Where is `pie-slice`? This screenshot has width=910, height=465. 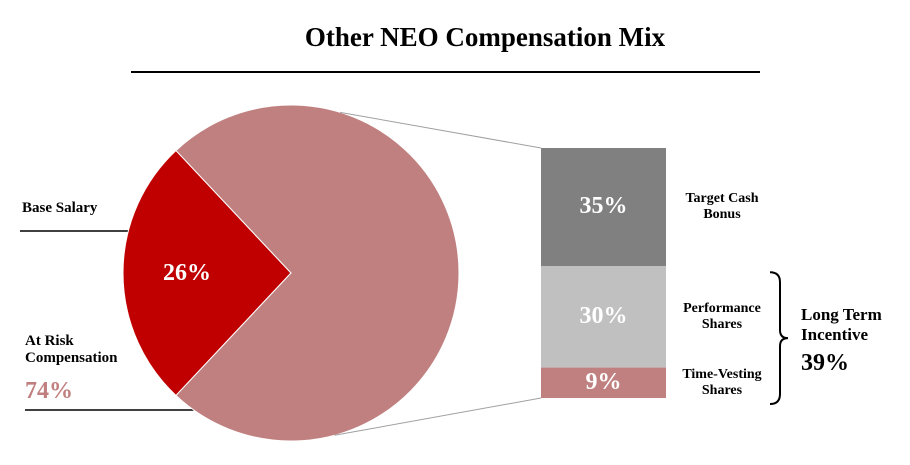
pie-slice is located at coordinates (207, 273).